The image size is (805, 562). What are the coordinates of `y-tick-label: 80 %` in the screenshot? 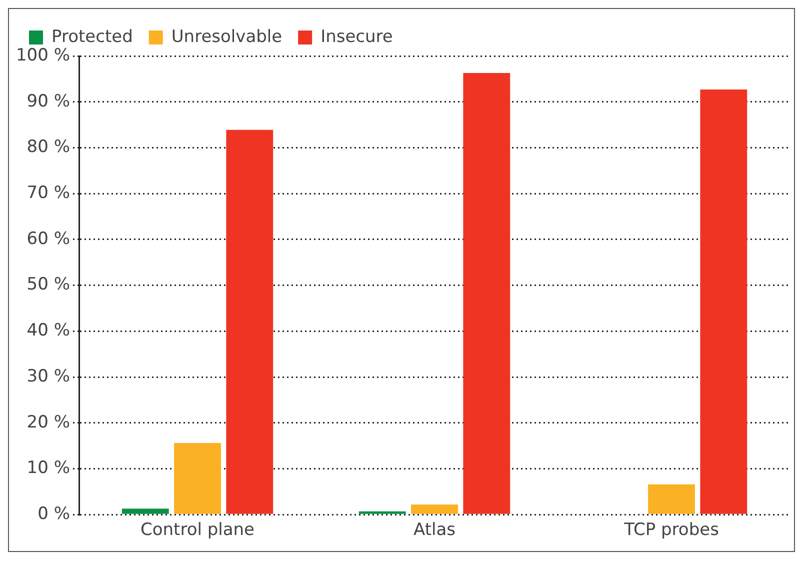 It's located at (48, 147).